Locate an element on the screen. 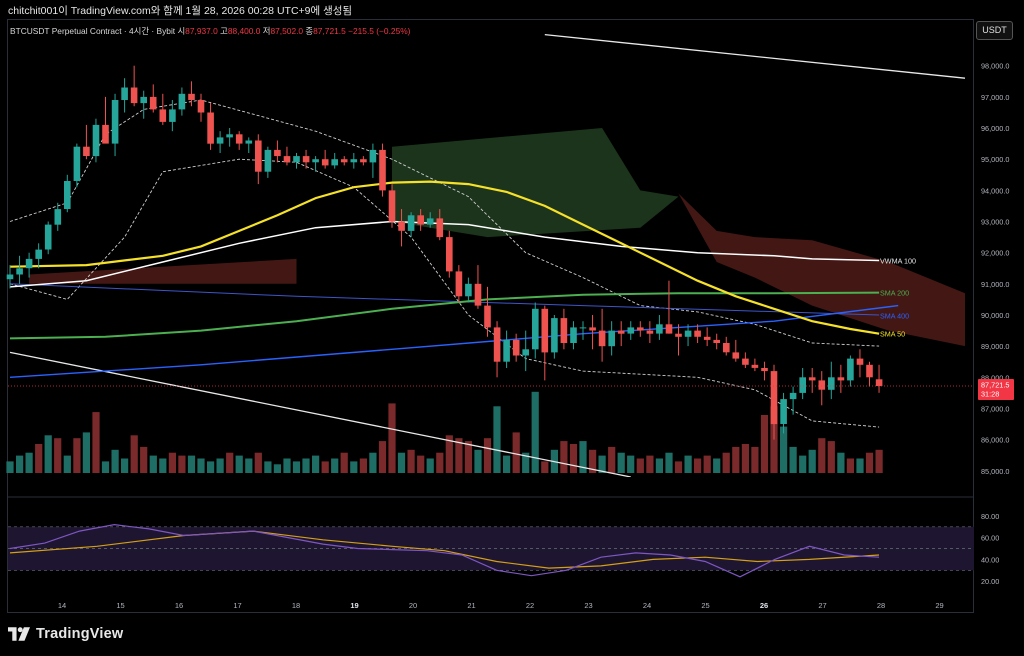 The height and width of the screenshot is (656, 1024). last-price-badge is located at coordinates (996, 389).